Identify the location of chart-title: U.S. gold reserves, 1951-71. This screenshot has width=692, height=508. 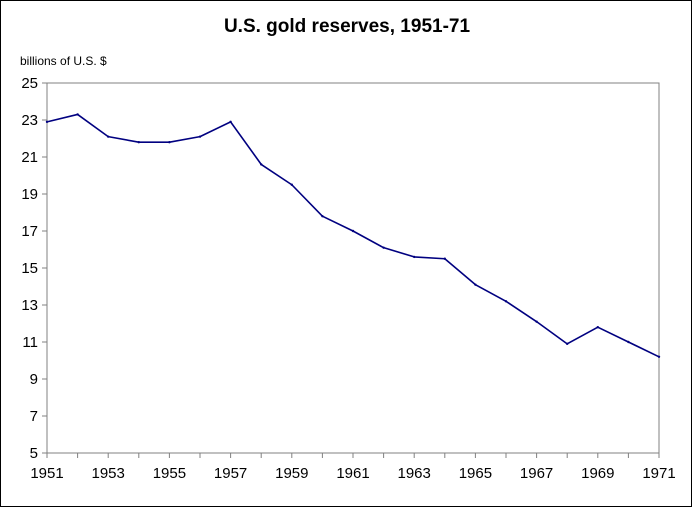
(347, 26).